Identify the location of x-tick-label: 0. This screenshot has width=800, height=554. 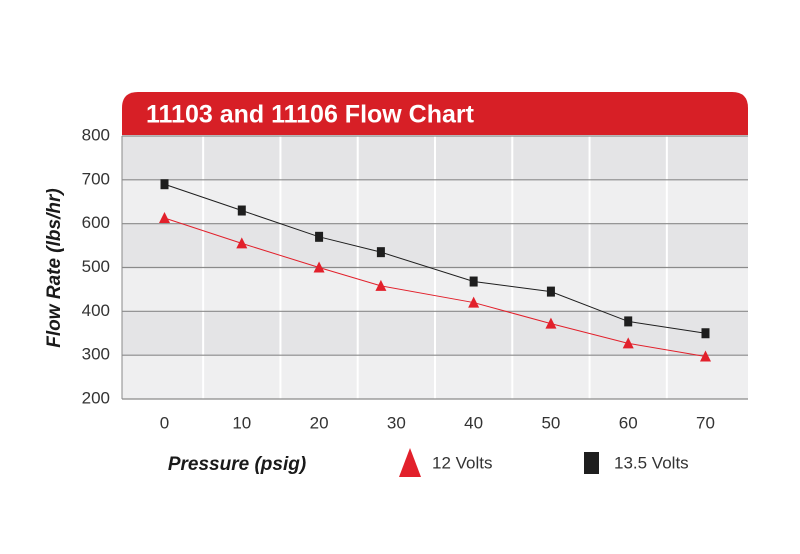
(164, 422).